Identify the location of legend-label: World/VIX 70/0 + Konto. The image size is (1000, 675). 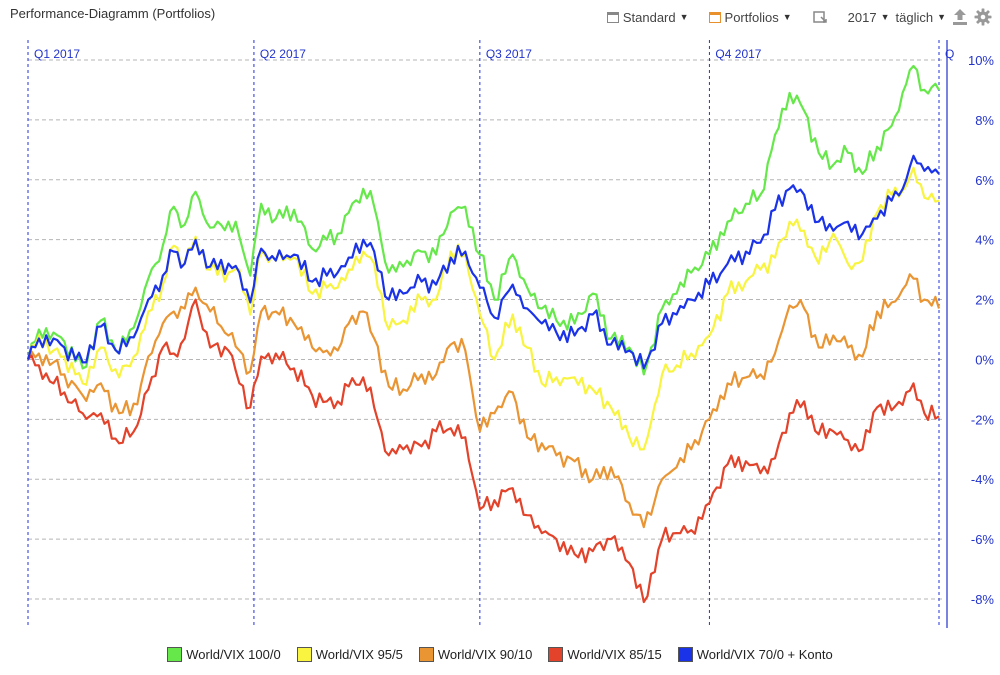
(764, 654).